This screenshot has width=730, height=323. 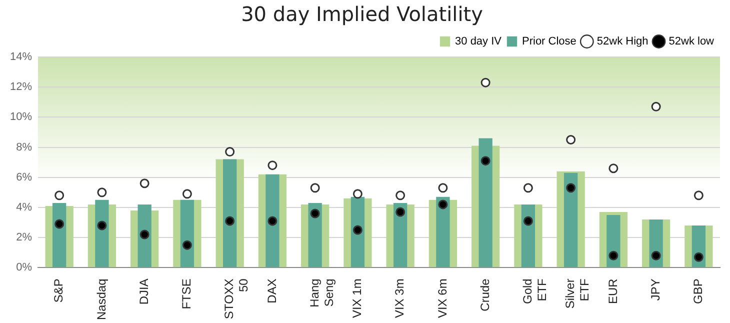 What do you see at coordinates (271, 291) in the screenshot?
I see `x-tick-label: DAX` at bounding box center [271, 291].